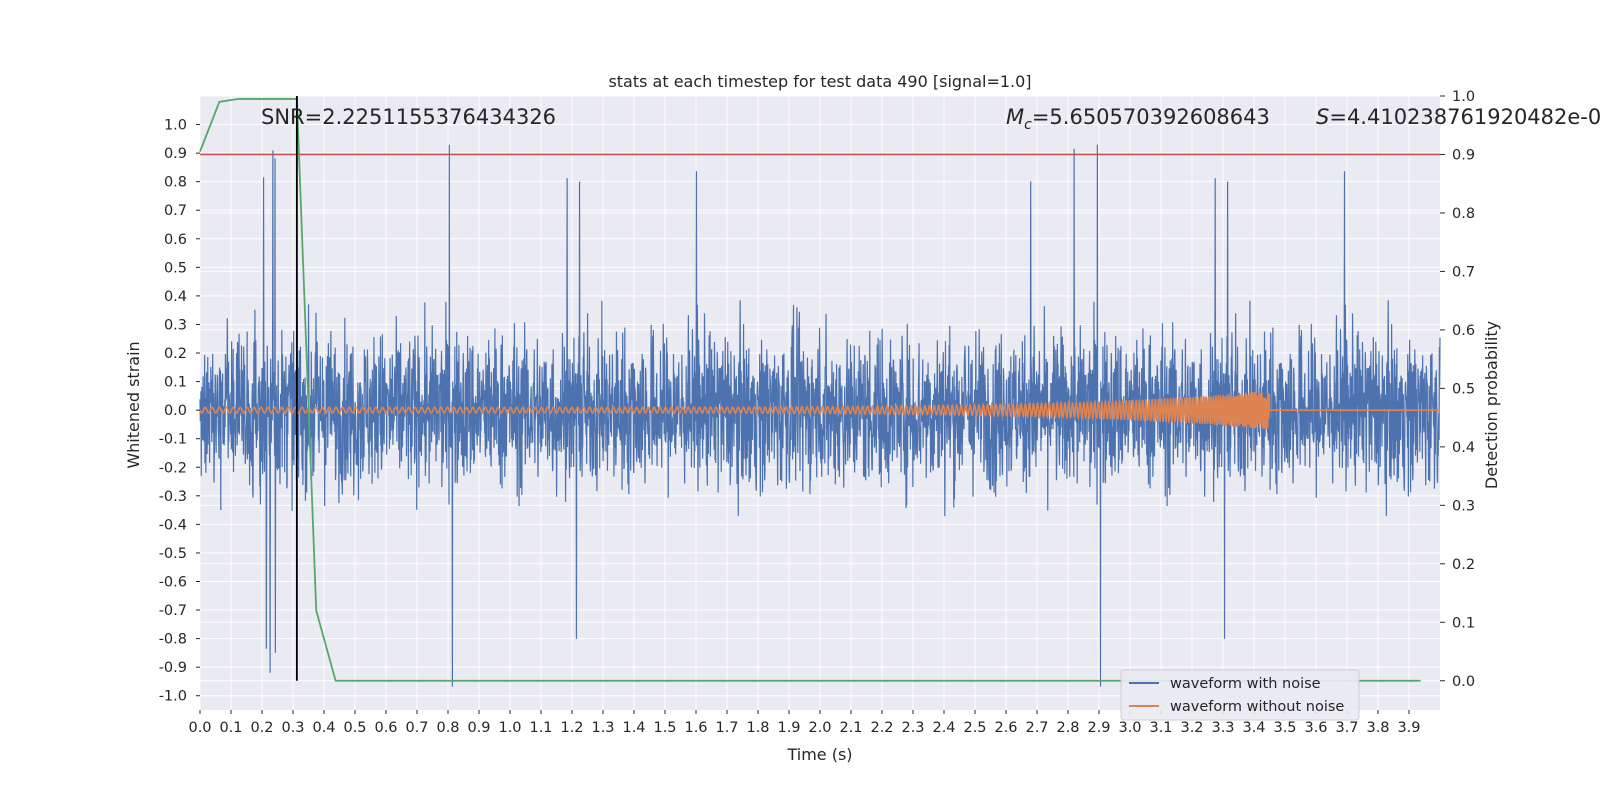 The height and width of the screenshot is (800, 1600). Describe the element at coordinates (175, 126) in the screenshot. I see `y-left-tick-label: 1.0` at that location.